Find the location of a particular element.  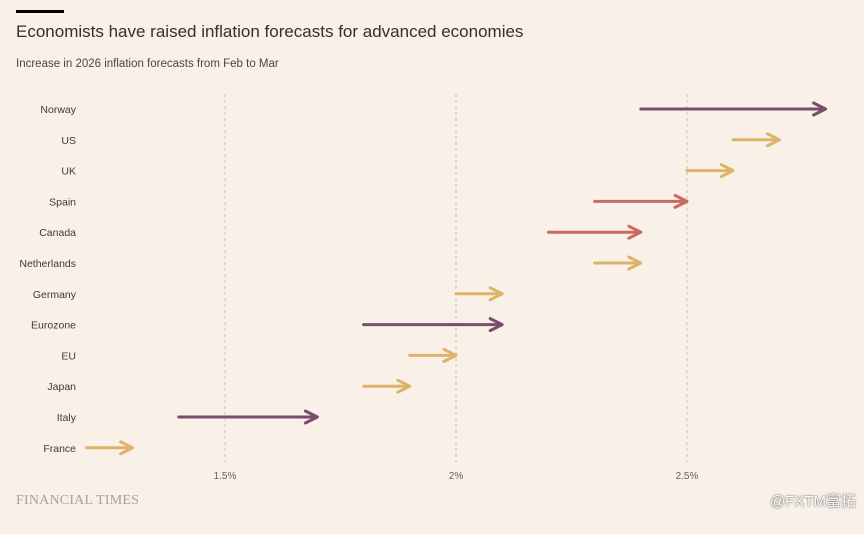

category-label: Eurozone is located at coordinates (53, 326).